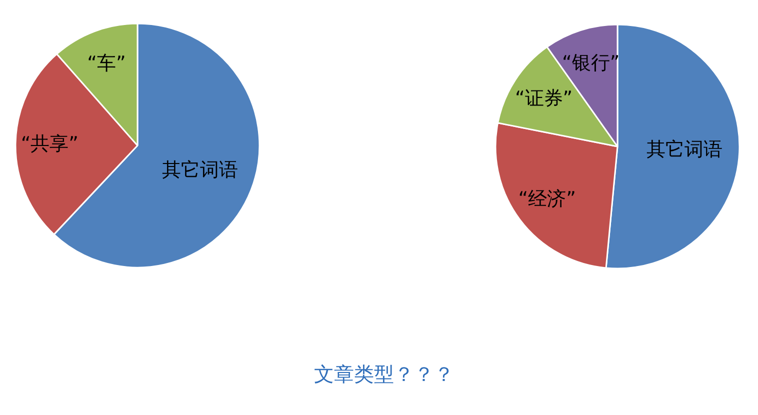  Describe the element at coordinates (547, 199) in the screenshot. I see `slice-label: “经济”` at that location.